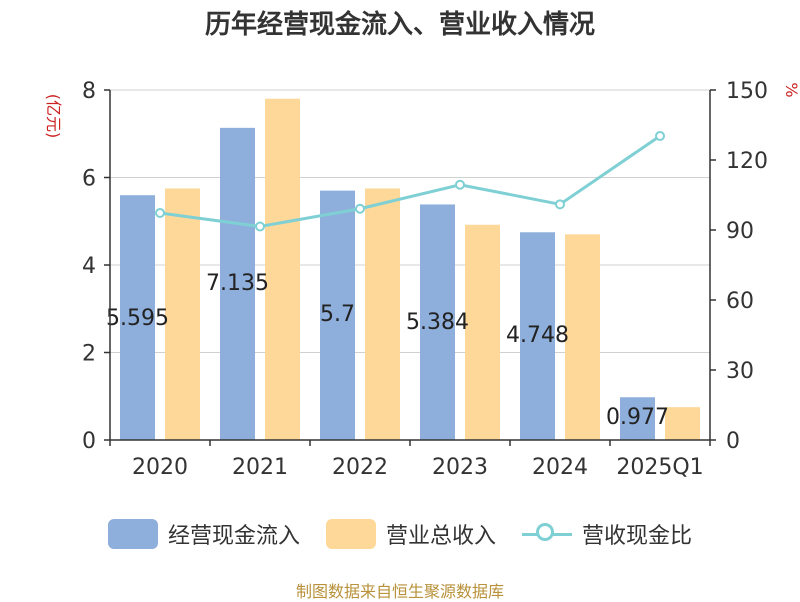 The width and height of the screenshot is (800, 602). I want to click on data-label: 5.7, so click(337, 314).